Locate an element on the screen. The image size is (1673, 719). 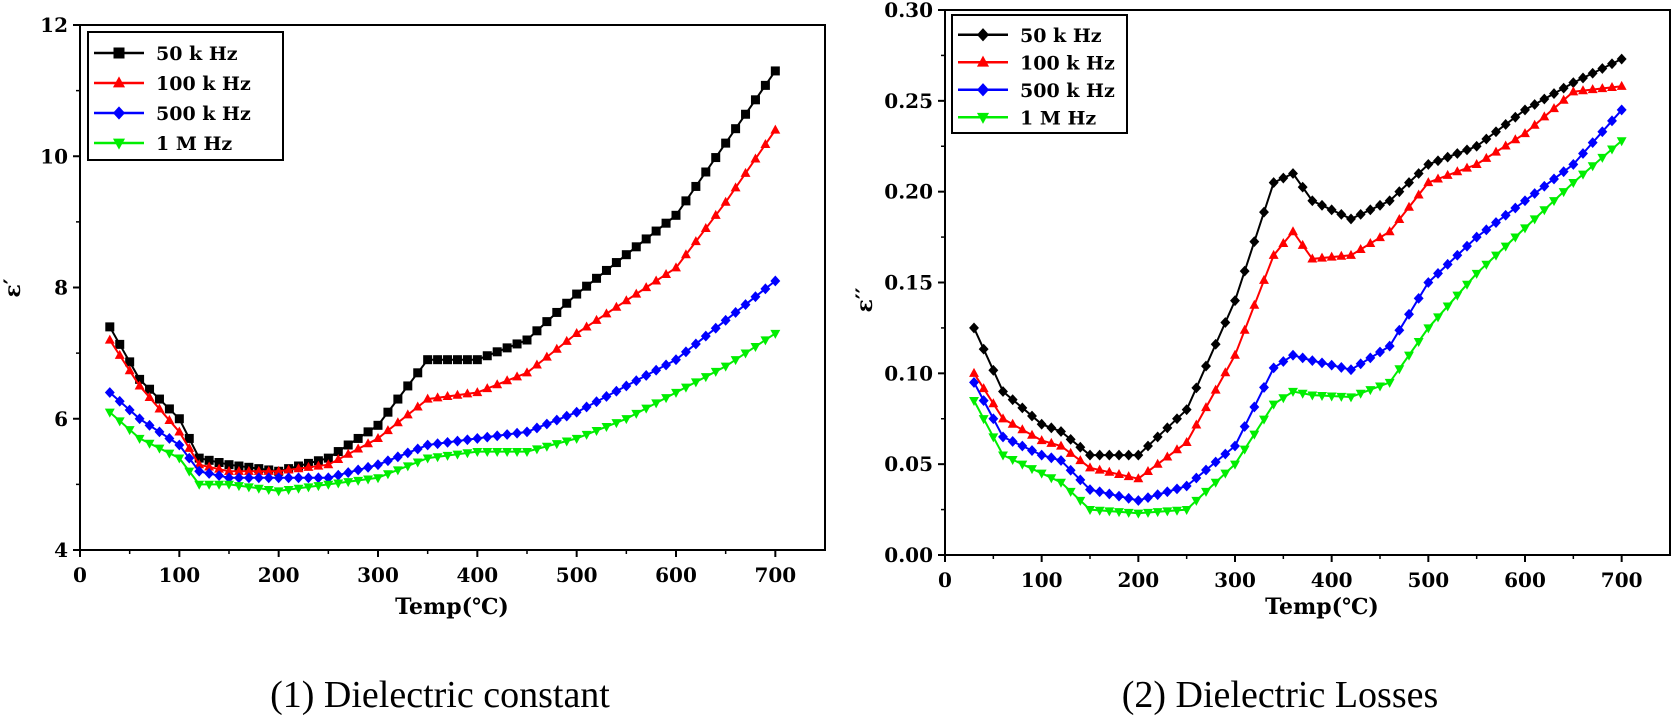
y-axis-title: ε′ is located at coordinates (13, 287).